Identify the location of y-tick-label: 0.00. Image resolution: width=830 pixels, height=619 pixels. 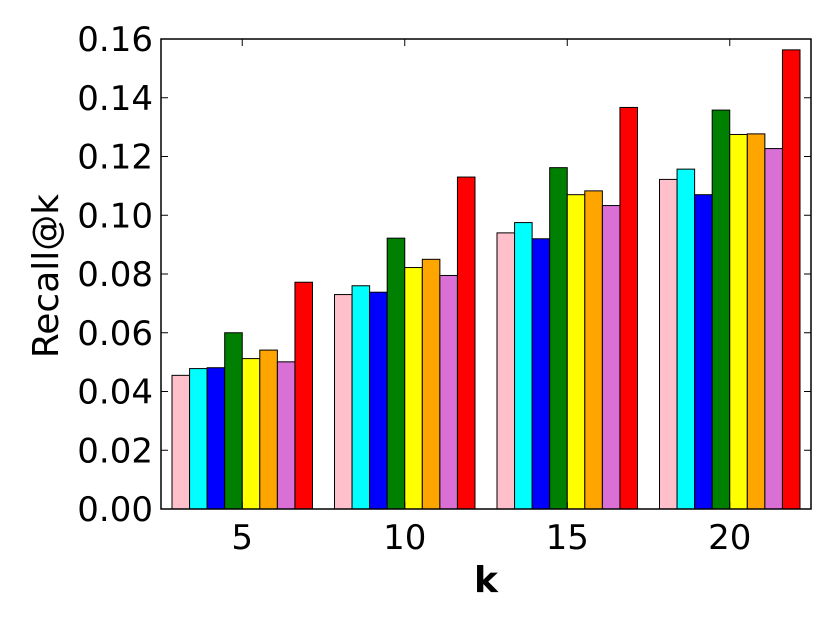
(115, 510).